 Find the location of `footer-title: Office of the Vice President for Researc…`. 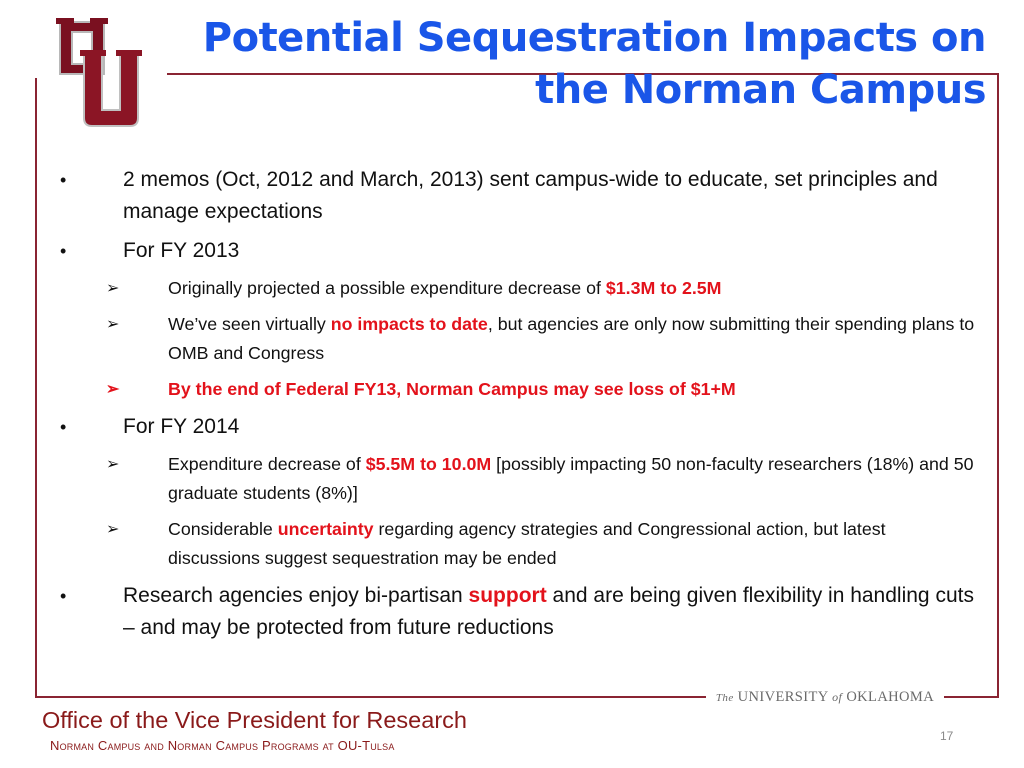

footer-title: Office of the Vice President for Researc… is located at coordinates (254, 720).